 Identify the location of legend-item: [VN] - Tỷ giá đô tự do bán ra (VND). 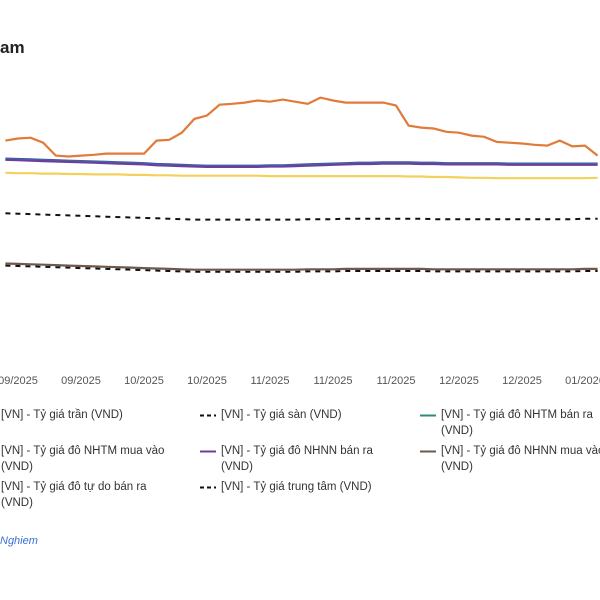
(83, 495).